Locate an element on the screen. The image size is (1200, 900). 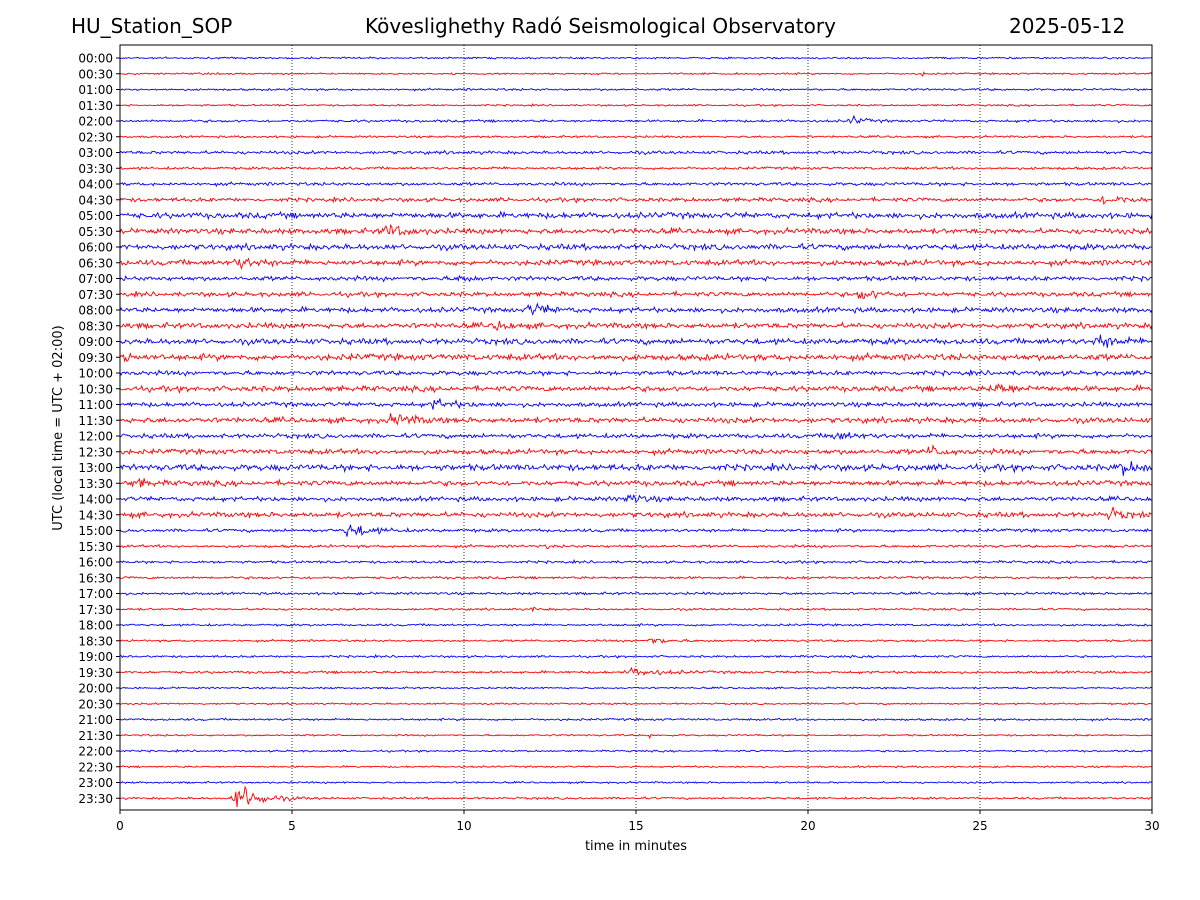
y-tick-label-1530: 15:30 is located at coordinates (95, 547).